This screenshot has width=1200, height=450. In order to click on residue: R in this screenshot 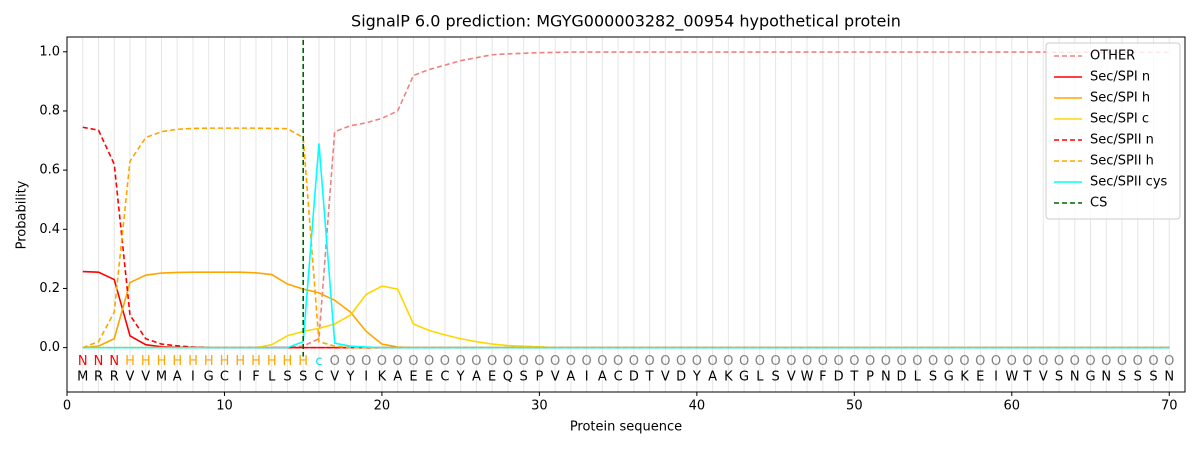, I will do `click(98, 377)`.